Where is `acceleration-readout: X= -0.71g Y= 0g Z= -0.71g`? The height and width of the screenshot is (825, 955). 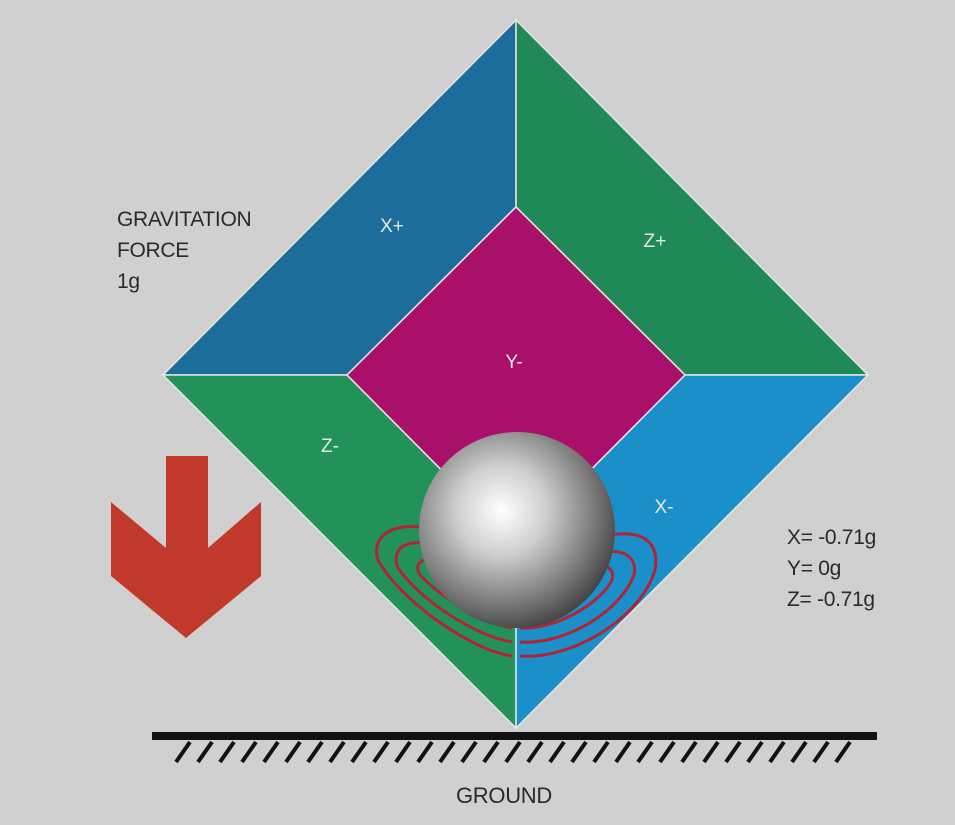
acceleration-readout: X= -0.71g Y= 0g Z= -0.71g is located at coordinates (831, 568).